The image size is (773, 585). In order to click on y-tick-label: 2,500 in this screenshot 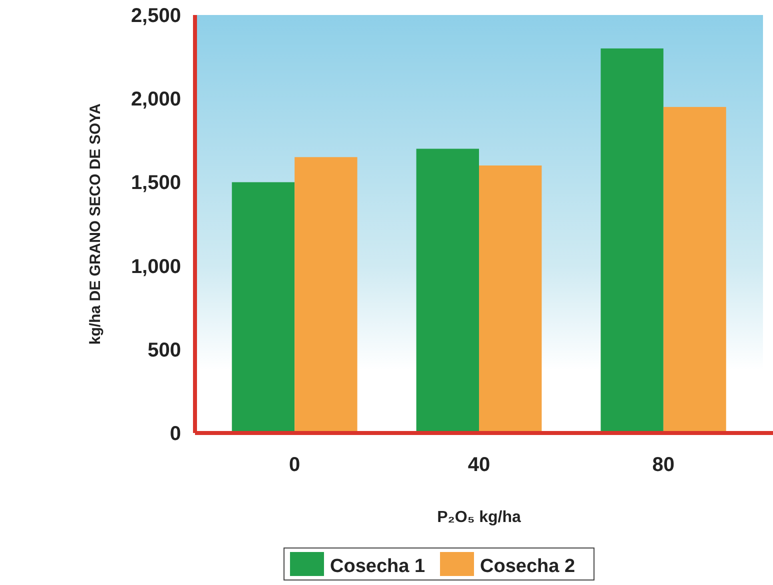, I will do `click(155, 16)`.